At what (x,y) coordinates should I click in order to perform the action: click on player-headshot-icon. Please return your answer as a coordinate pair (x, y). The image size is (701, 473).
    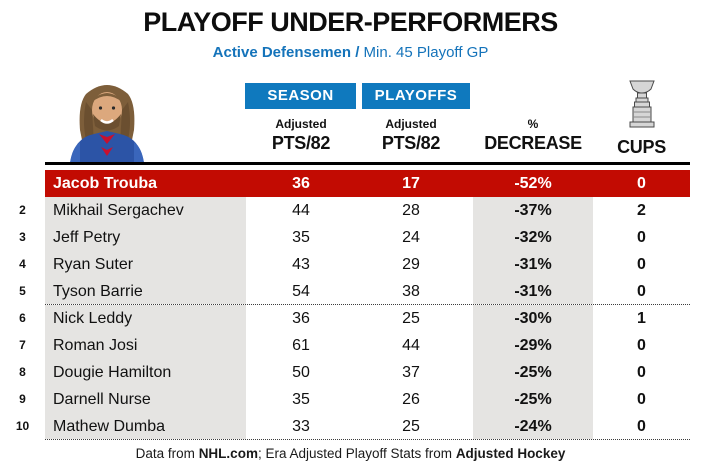
    Looking at the image, I should click on (107, 118).